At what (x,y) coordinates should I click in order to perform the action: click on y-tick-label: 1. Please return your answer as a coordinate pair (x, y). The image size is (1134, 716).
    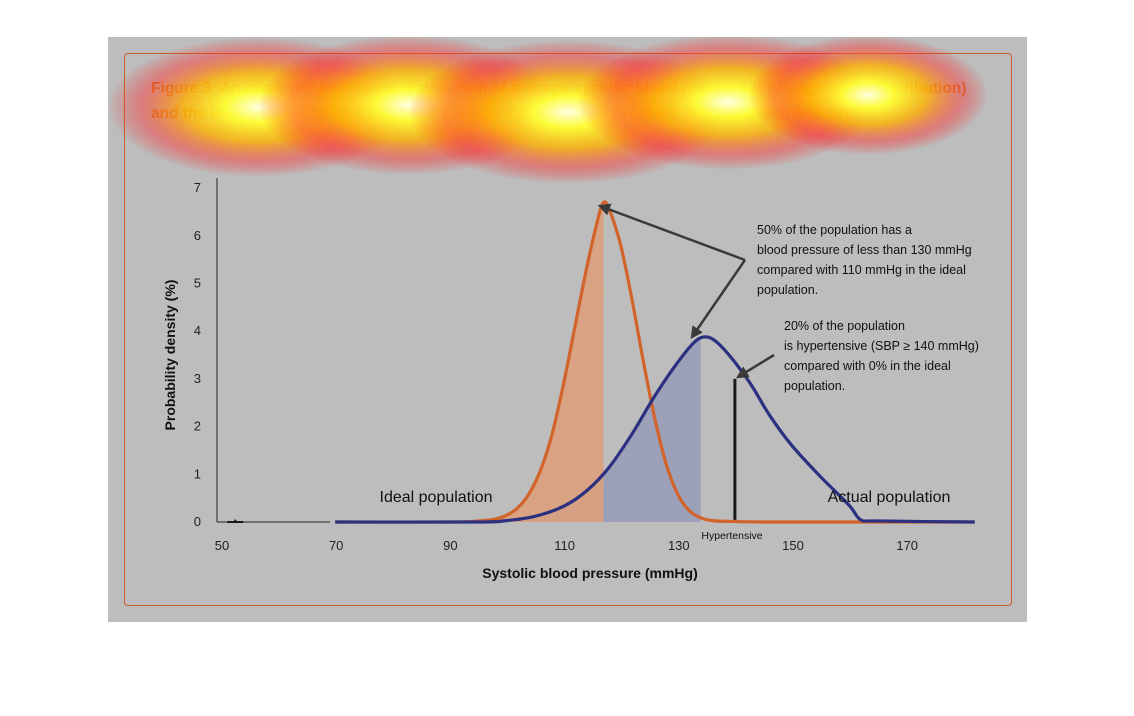
    Looking at the image, I should click on (197, 473).